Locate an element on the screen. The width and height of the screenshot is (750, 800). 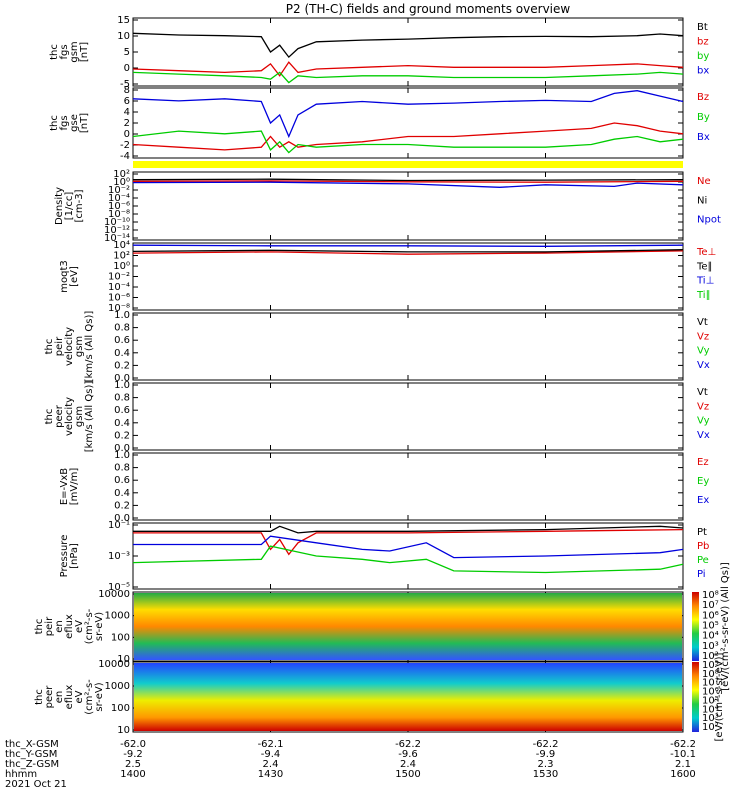
y-tick-label: 10⁻⁵ is located at coordinates (119, 587).